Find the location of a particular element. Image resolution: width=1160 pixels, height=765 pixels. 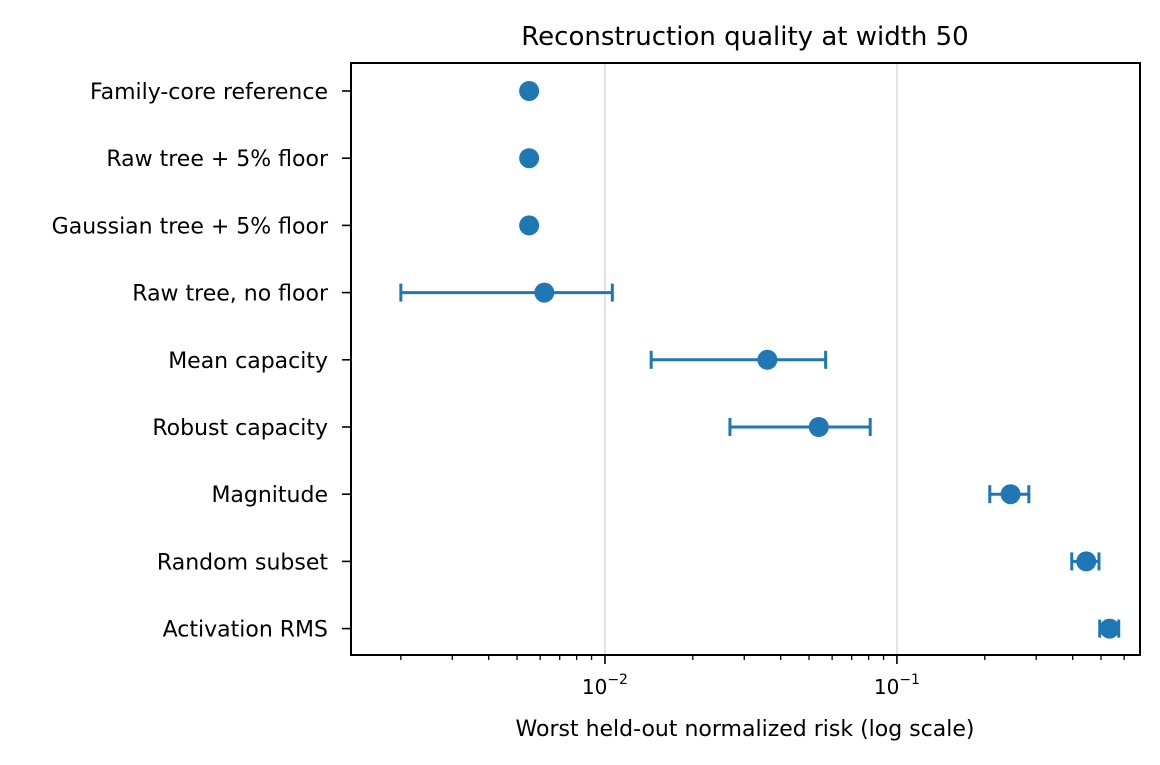

x-tick-label: 10⁻² is located at coordinates (605, 685).